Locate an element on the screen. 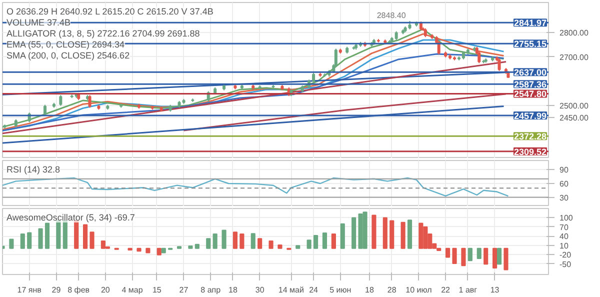 Image resolution: width=600 pixels, height=297 pixels. x-tick-label: 17 янв is located at coordinates (29, 290).